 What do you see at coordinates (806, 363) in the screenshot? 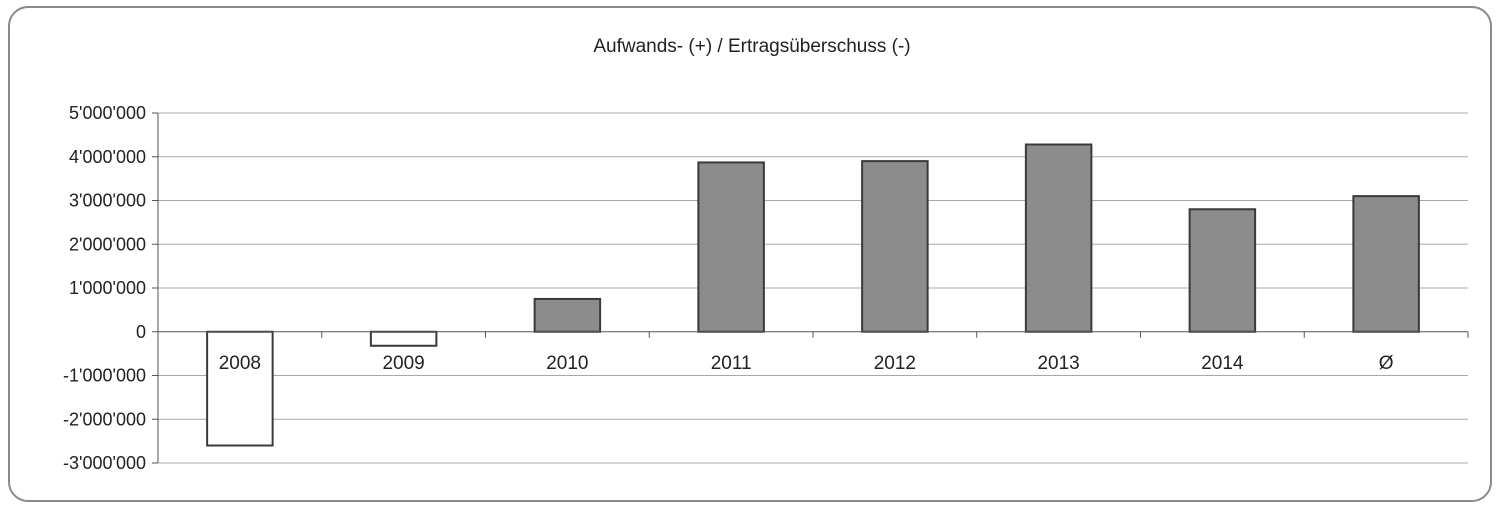
I see `category-labels: 2008 2009 2010 2011 2012 2013 2014 Ø` at bounding box center [806, 363].